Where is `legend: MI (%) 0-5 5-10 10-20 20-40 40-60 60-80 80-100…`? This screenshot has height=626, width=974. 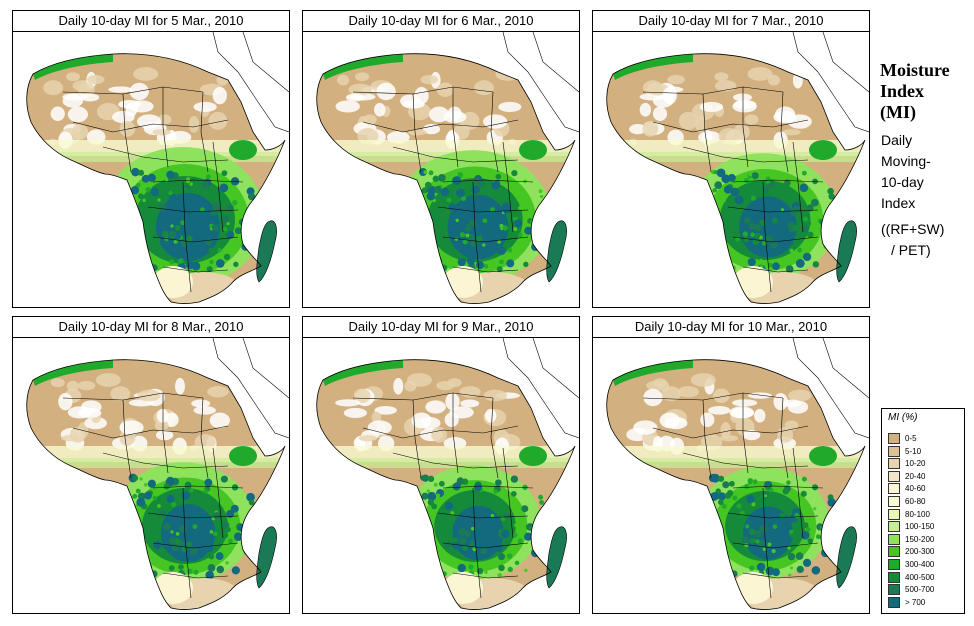
legend: MI (%) 0-5 5-10 10-20 20-40 40-60 60-80 80-100… is located at coordinates (923, 511).